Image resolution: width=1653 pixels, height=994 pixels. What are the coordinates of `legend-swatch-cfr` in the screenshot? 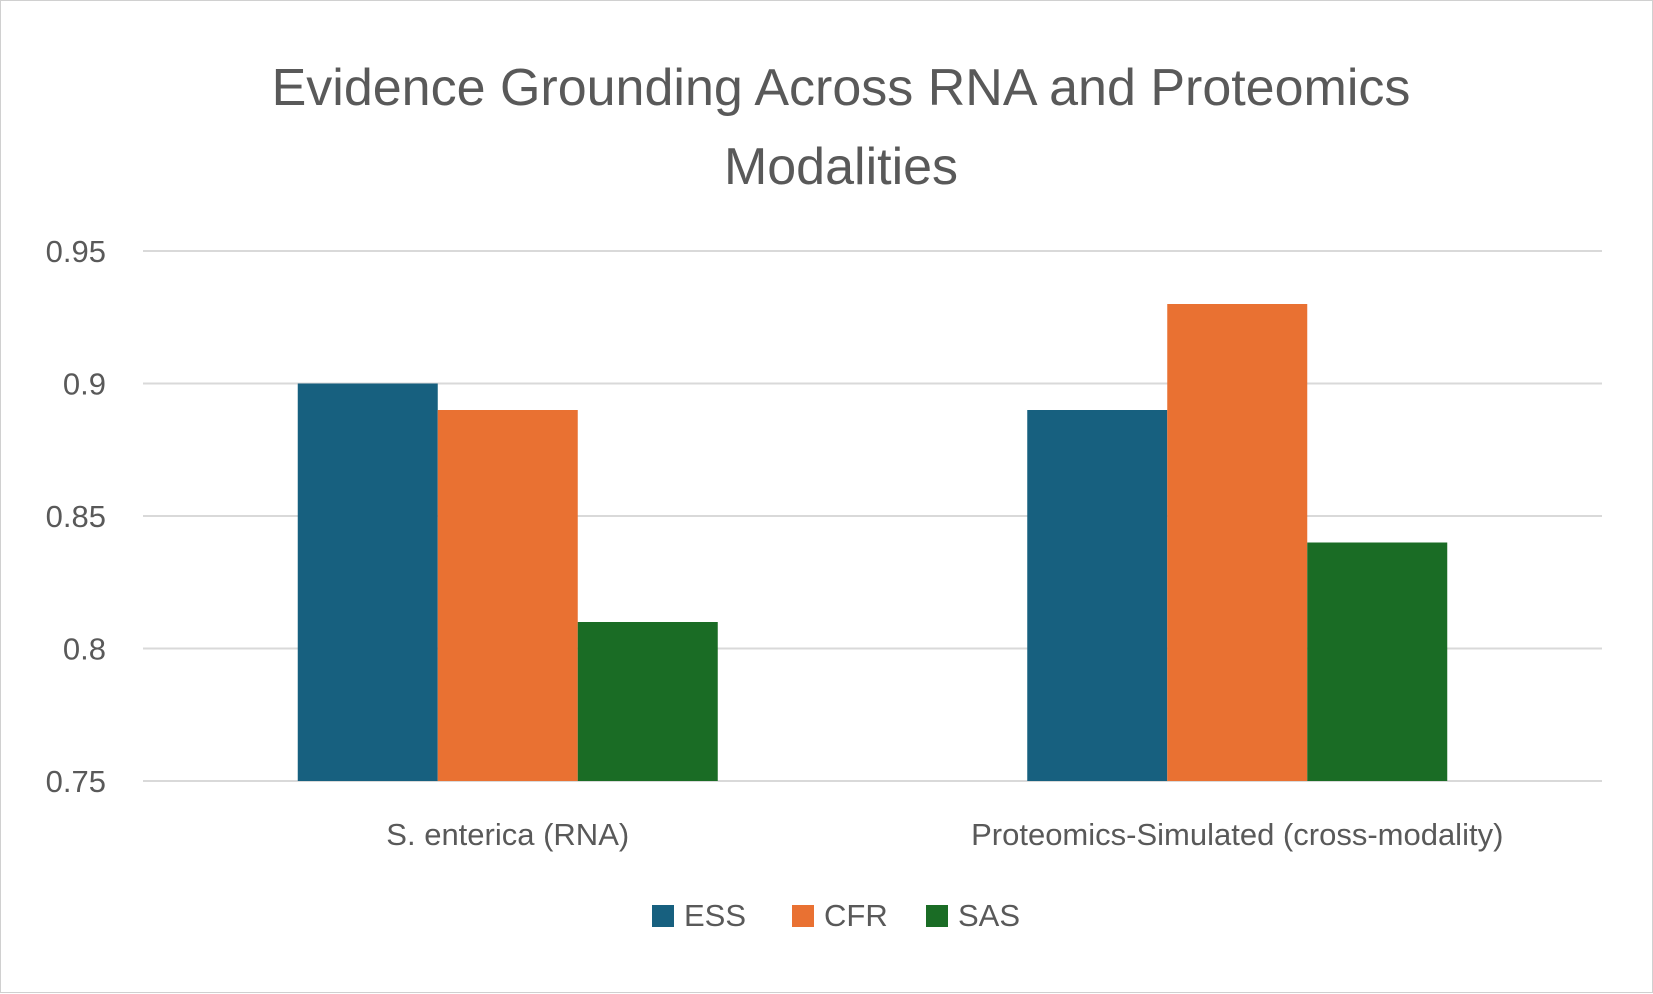 It's located at (803, 916).